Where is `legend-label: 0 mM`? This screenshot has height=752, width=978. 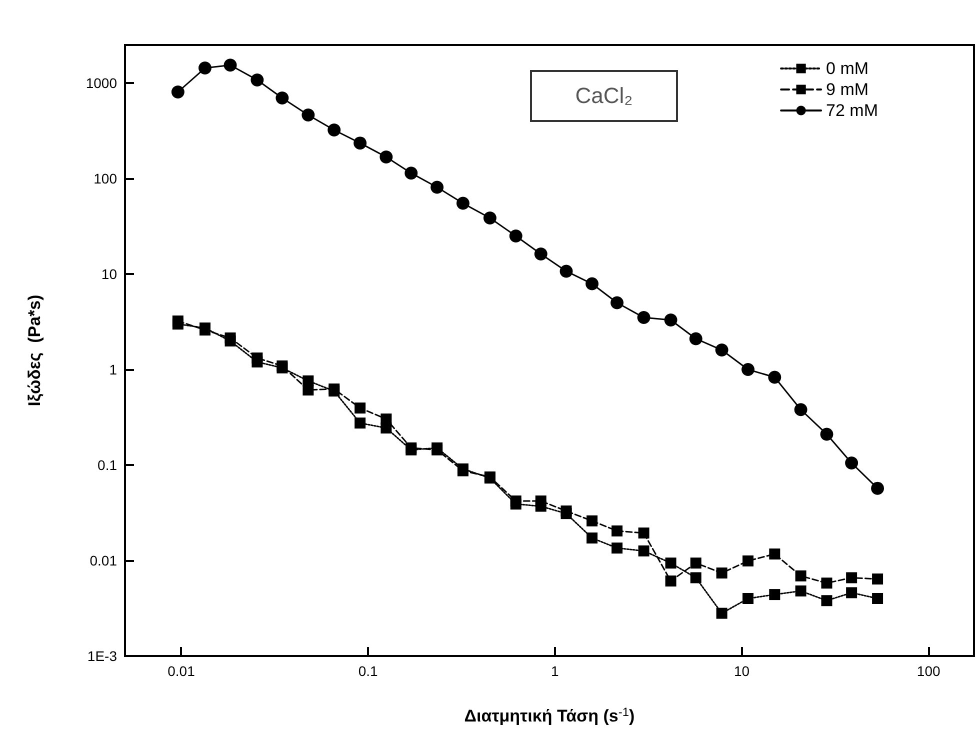 legend-label: 0 mM is located at coordinates (847, 68).